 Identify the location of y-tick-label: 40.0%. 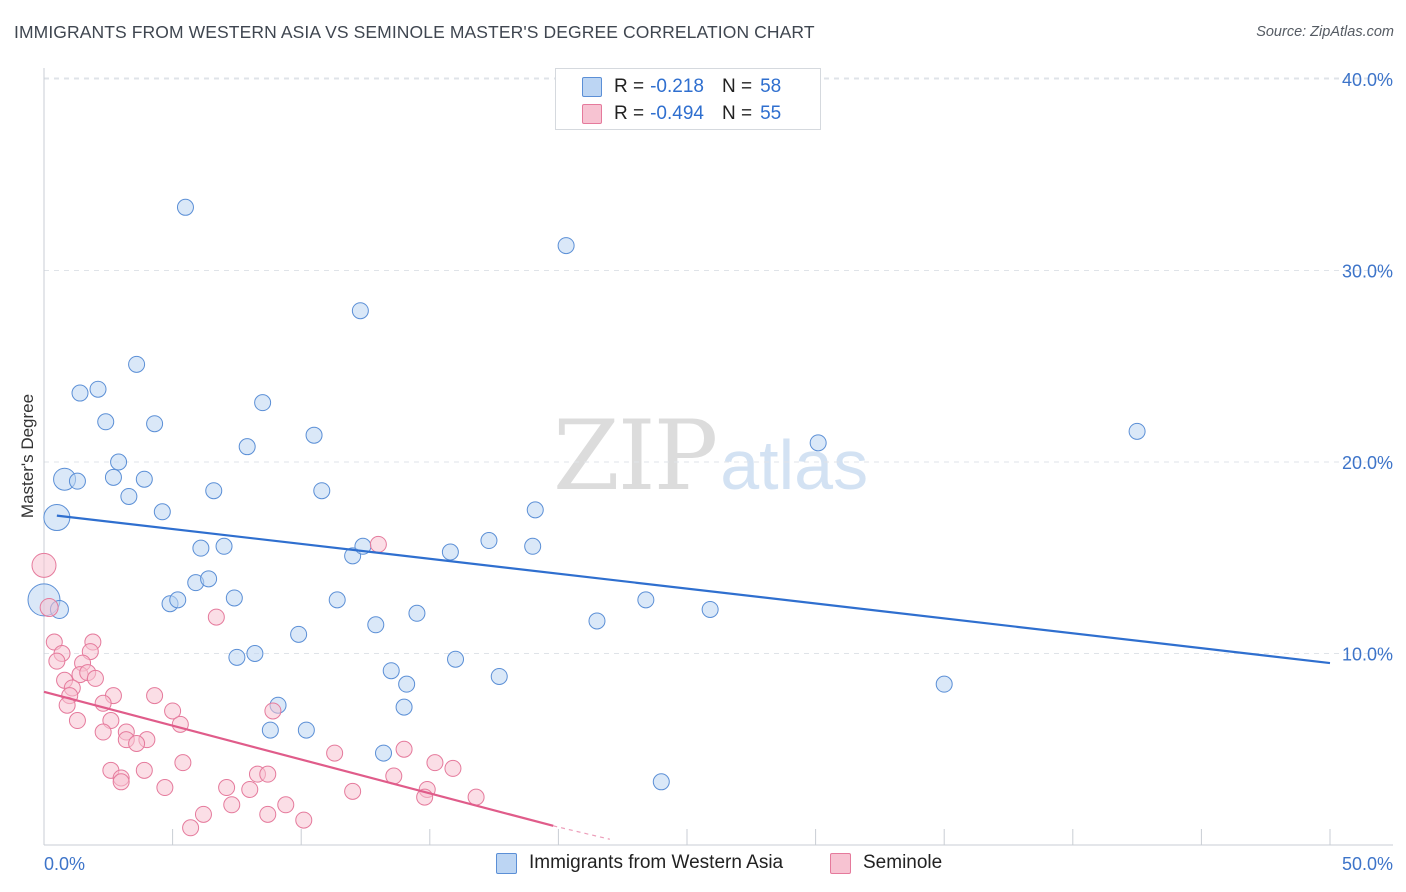
(1367, 80).